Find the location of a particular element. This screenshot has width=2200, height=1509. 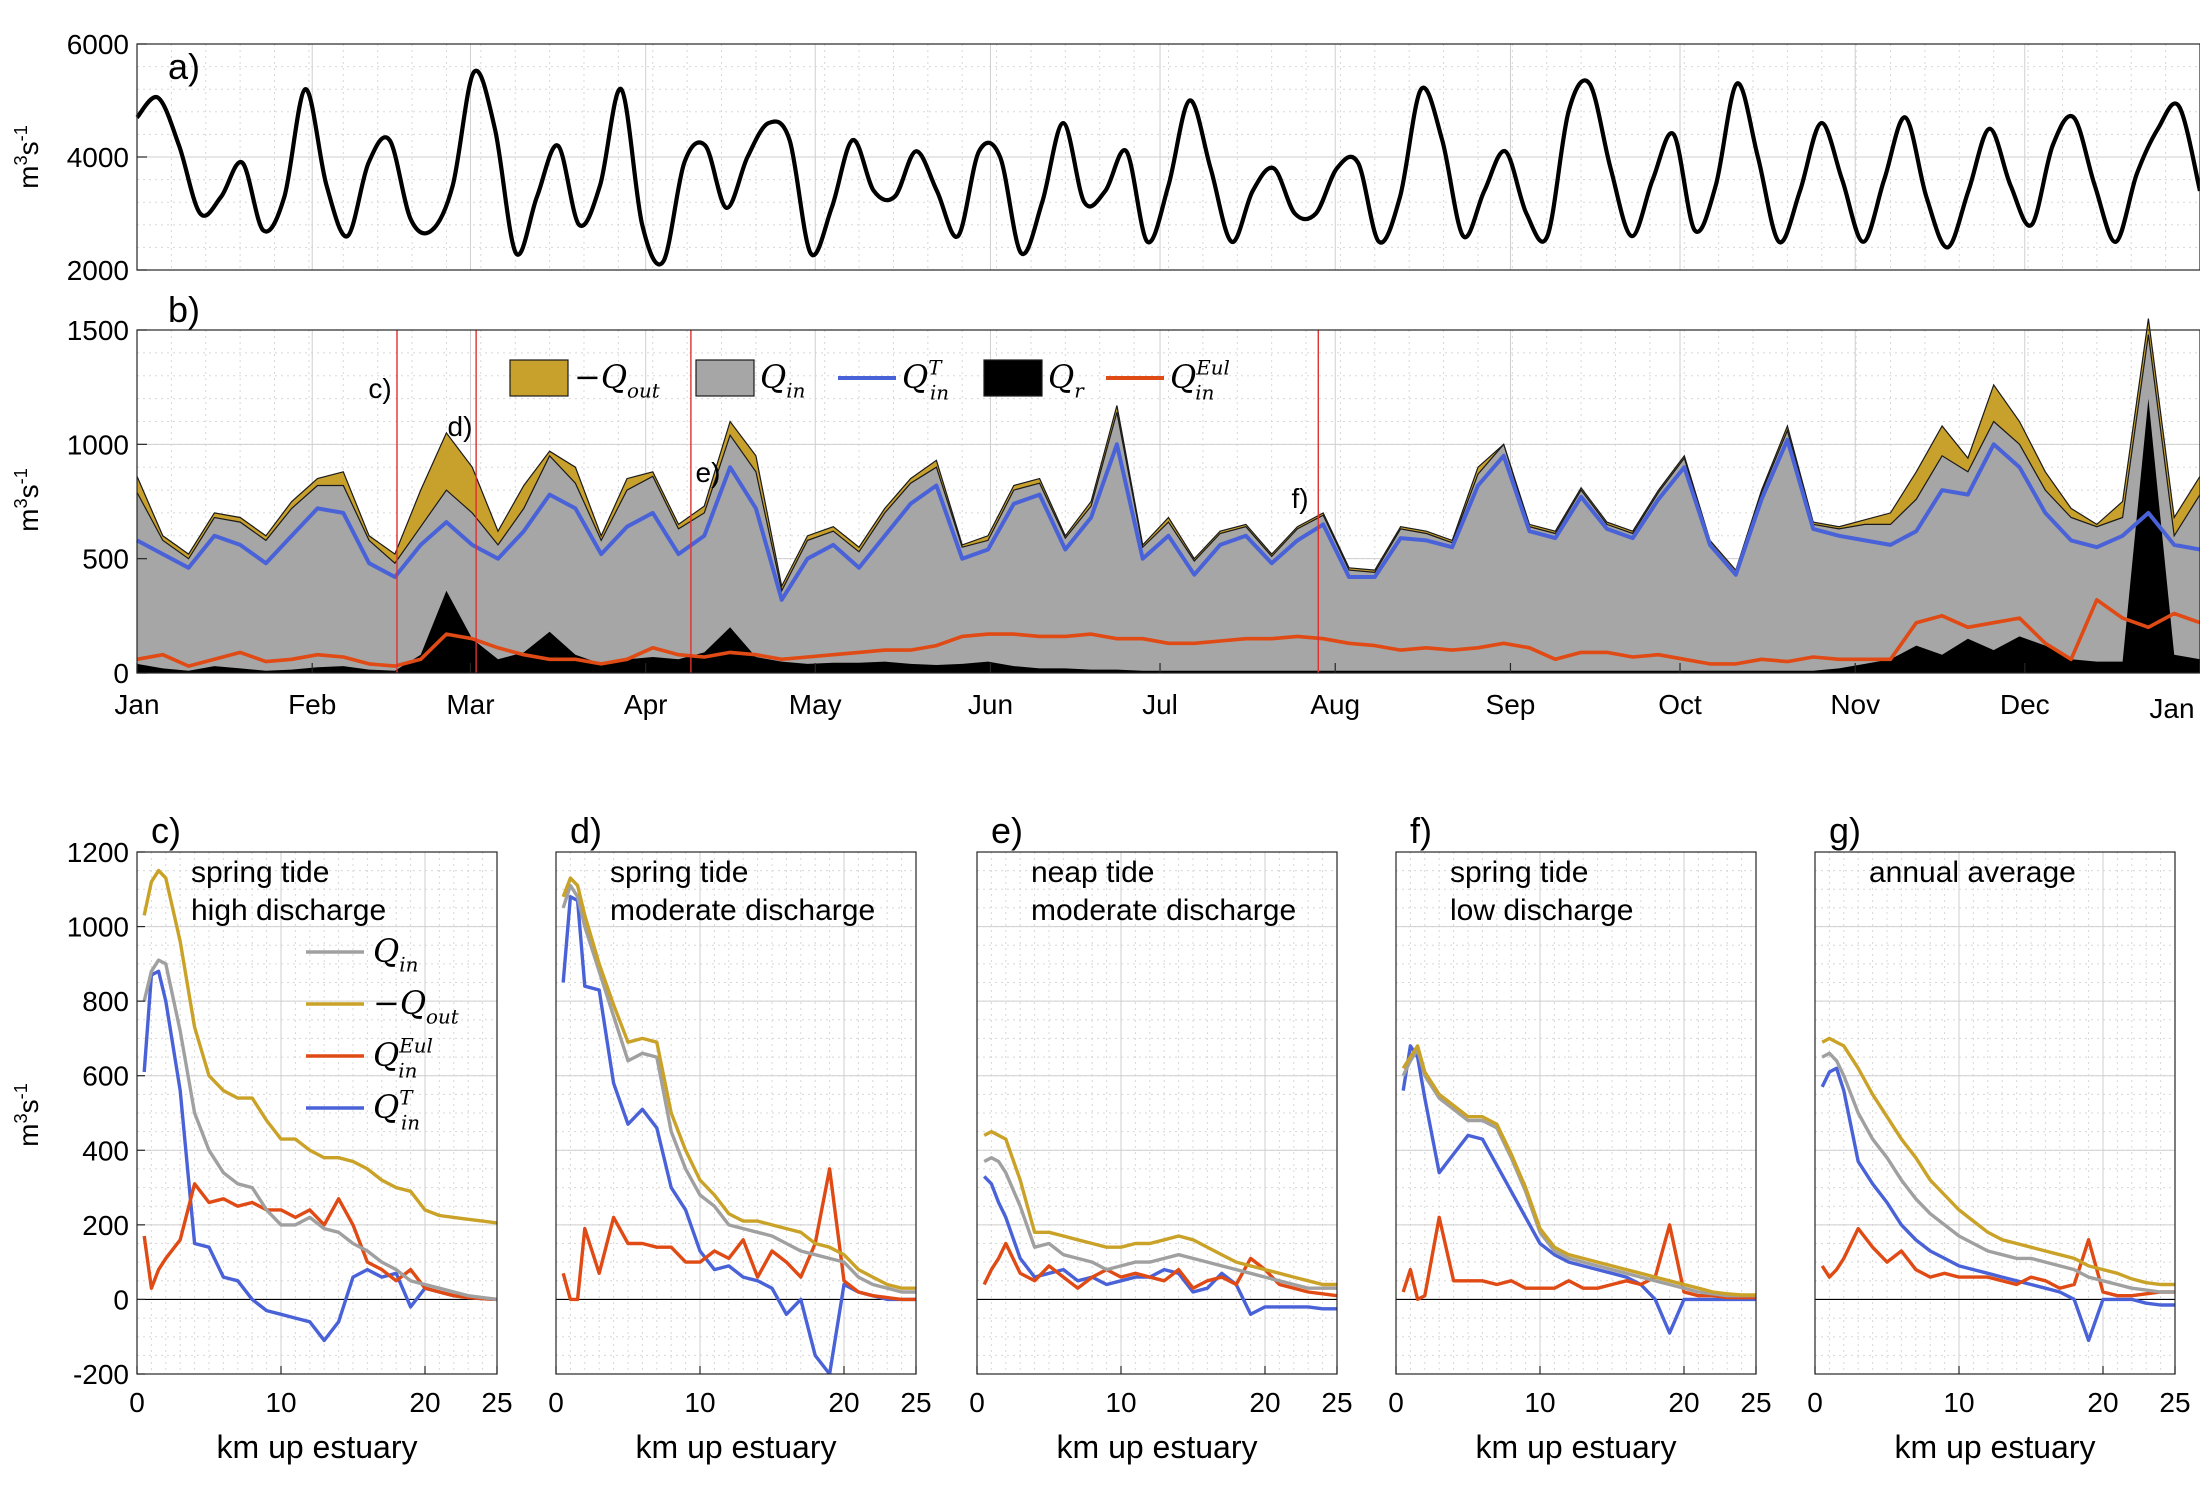

y-tick-label: 600 is located at coordinates (105, 1076).